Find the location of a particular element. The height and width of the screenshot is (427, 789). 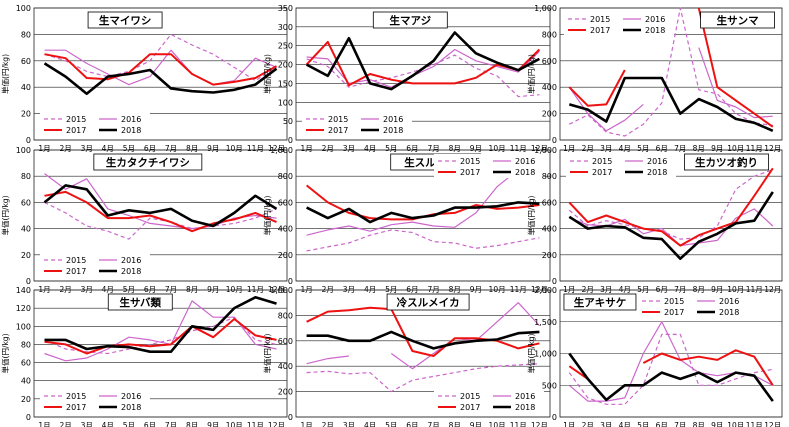

y-tick-label: 400 is located at coordinates (285, 229).